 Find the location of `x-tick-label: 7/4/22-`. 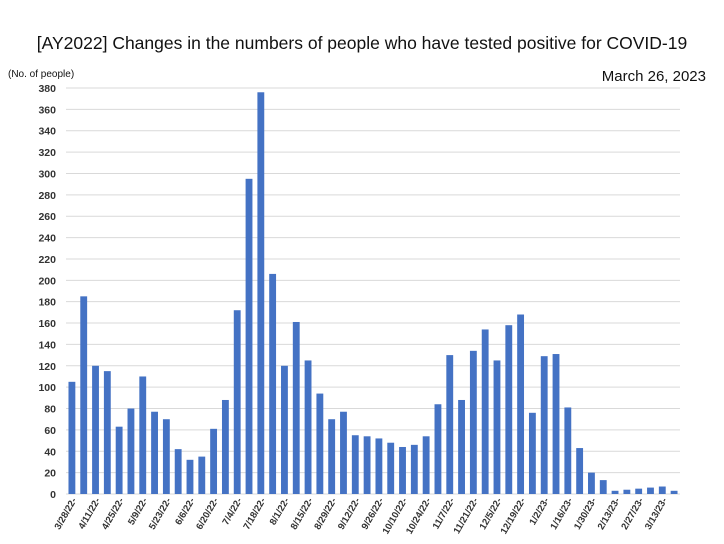

x-tick-label: 7/4/22- is located at coordinates (232, 511).